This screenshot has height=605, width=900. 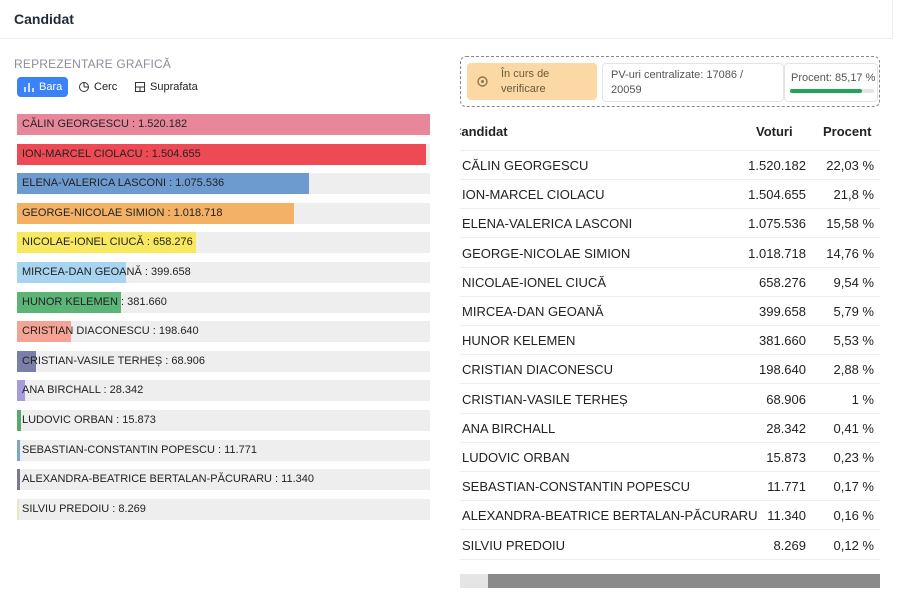 I want to click on percent: 2,88 %, so click(x=853, y=370).